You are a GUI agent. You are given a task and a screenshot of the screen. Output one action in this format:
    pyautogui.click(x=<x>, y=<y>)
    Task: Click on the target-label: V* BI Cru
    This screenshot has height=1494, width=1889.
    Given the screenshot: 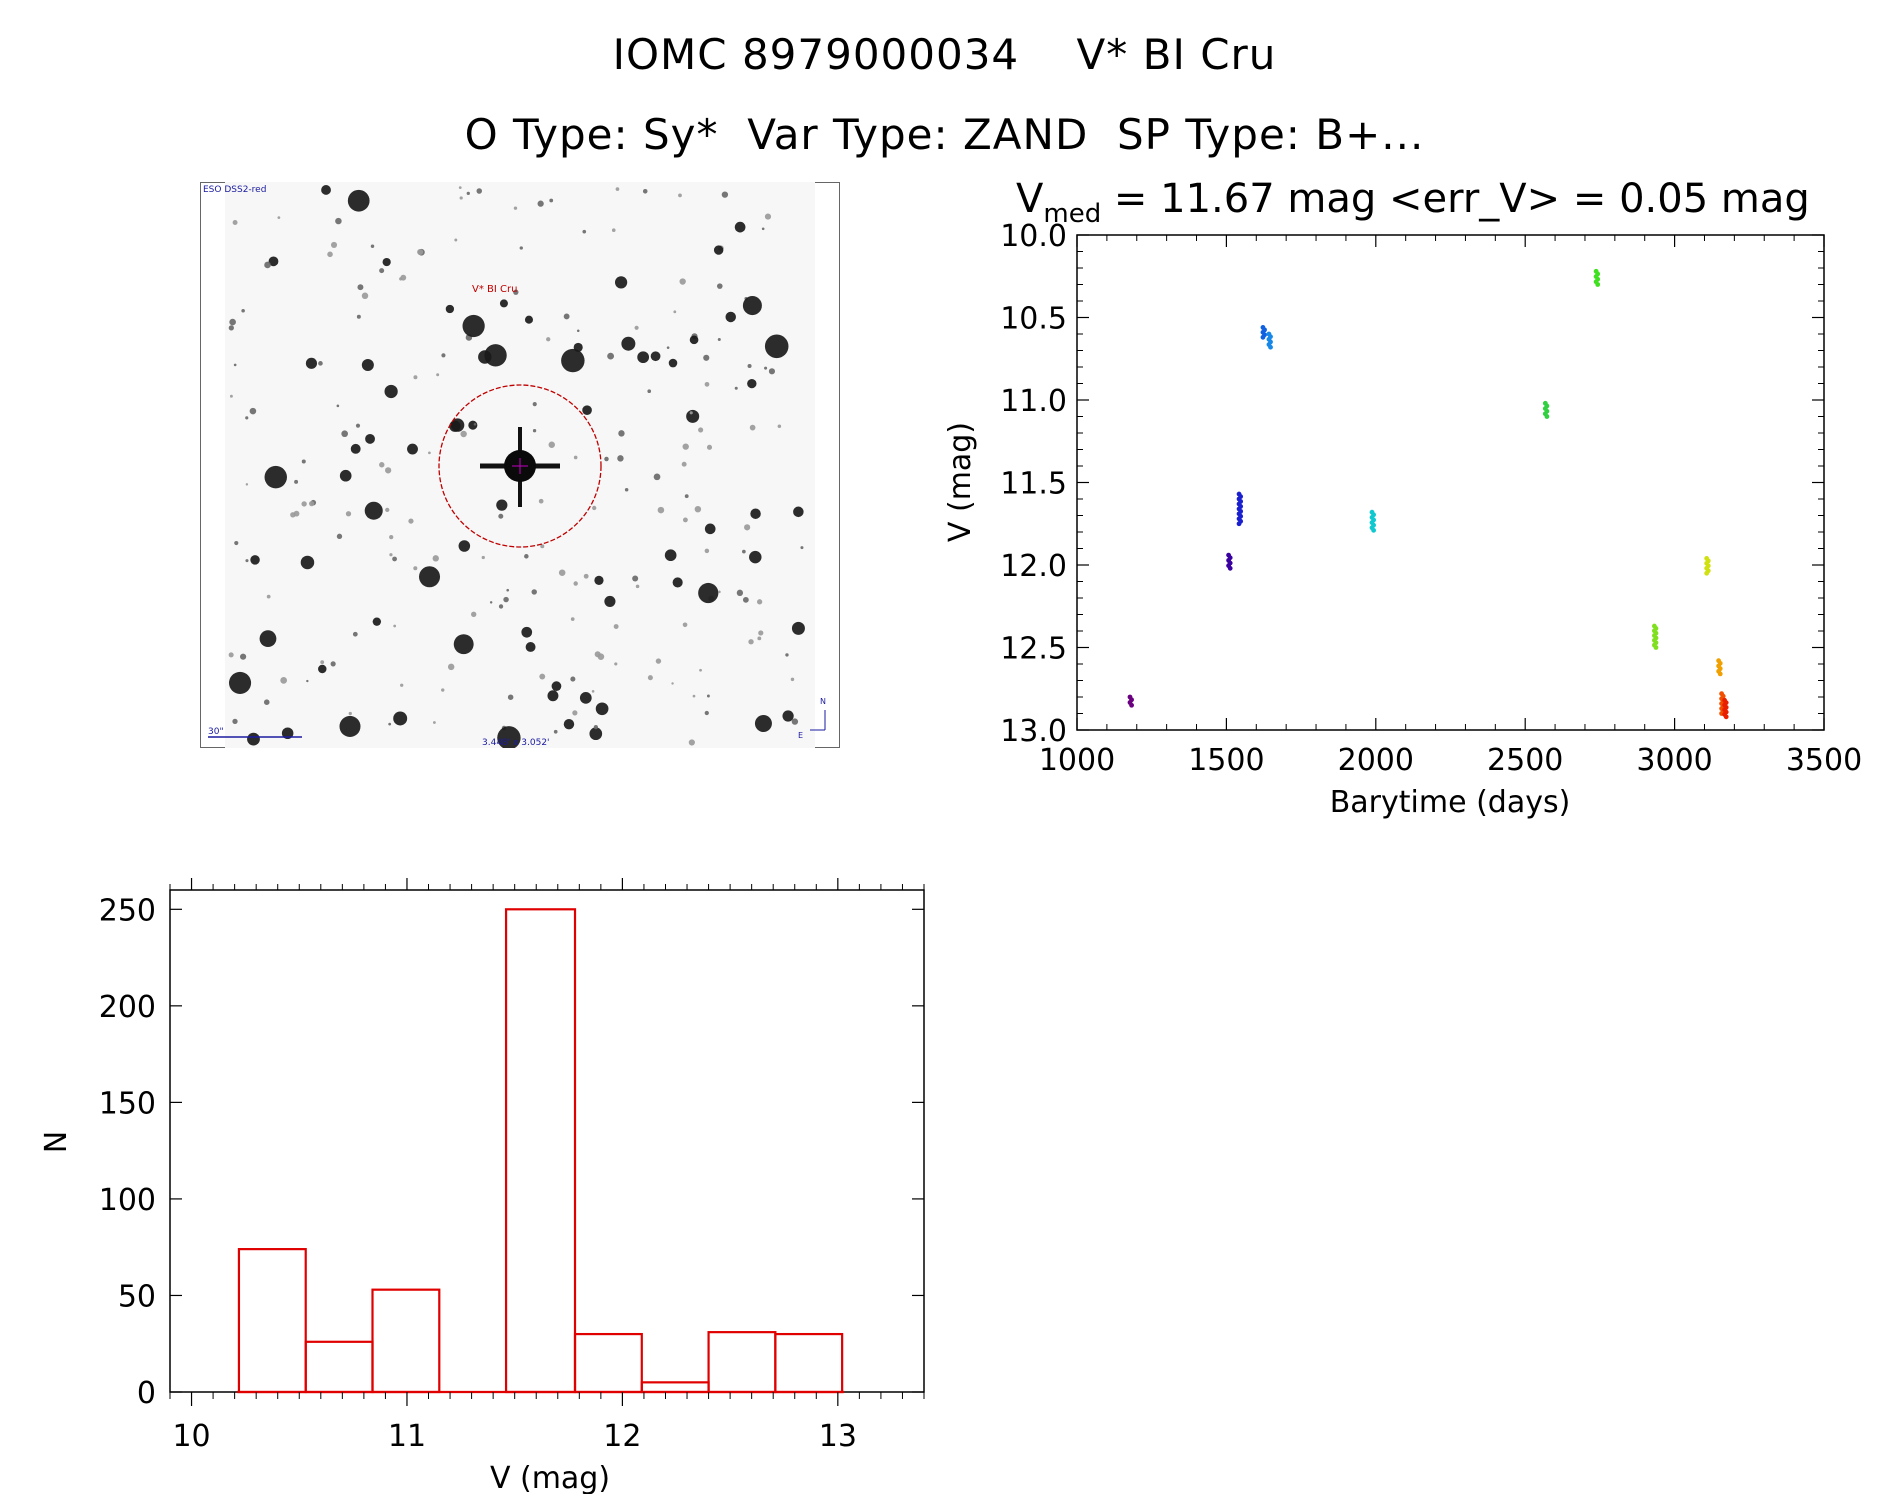 What is the action you would take?
    pyautogui.click(x=494, y=289)
    